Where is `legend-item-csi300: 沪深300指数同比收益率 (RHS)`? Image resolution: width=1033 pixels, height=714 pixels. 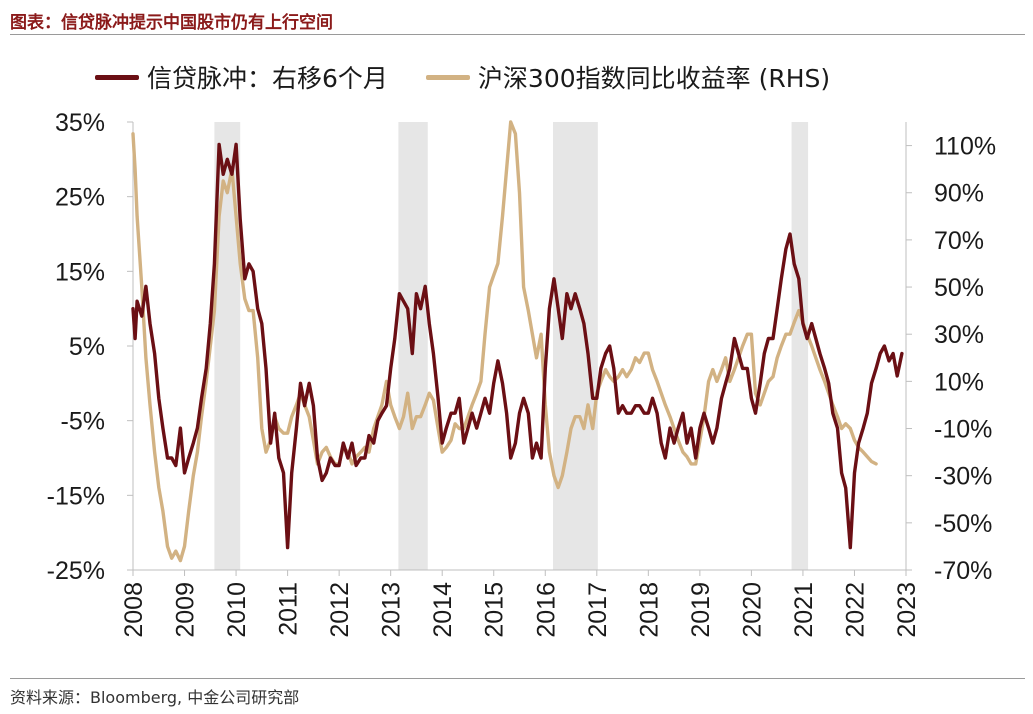 legend-item-csi300: 沪深300指数同比收益率 (RHS) is located at coordinates (628, 77).